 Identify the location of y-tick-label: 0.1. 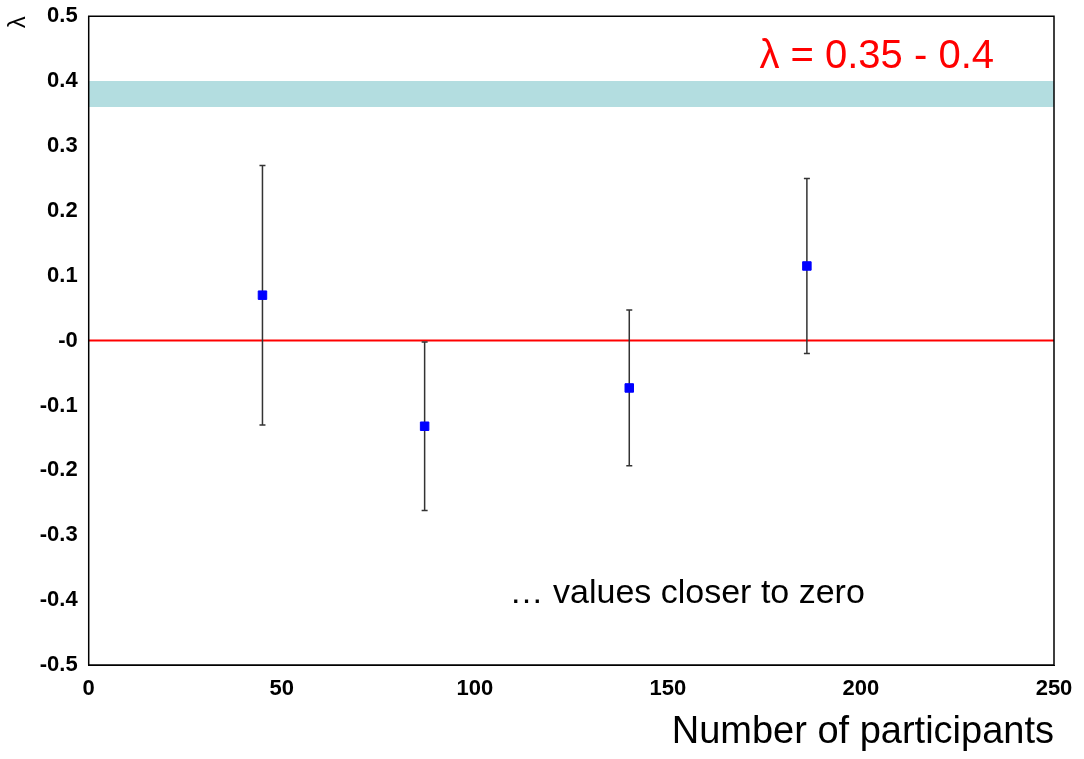
(62, 274).